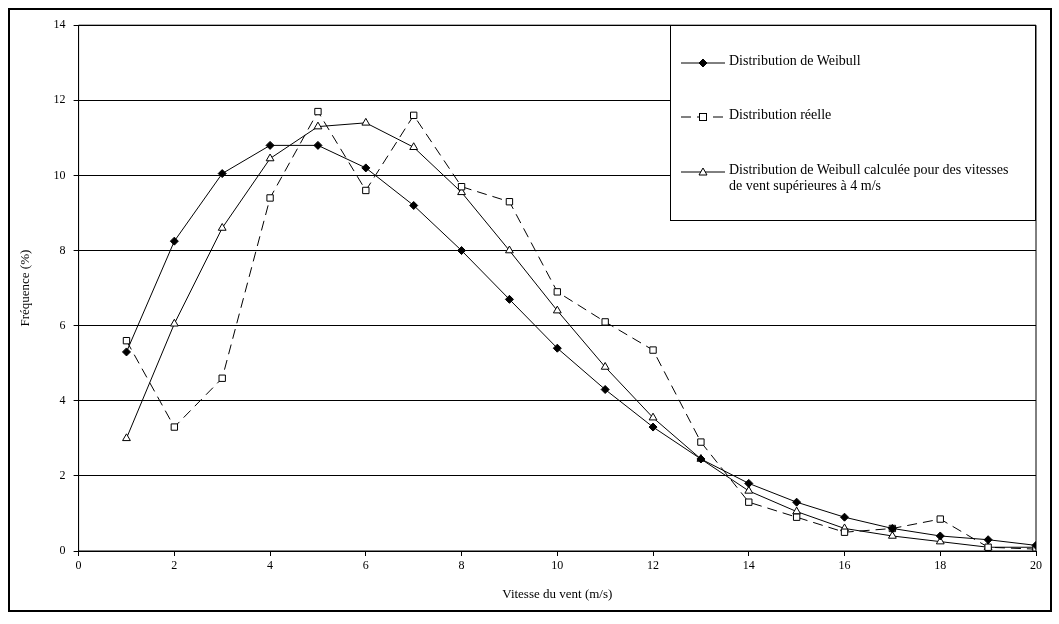 The image size is (1059, 624). I want to click on y-tick-label: 14, so click(59, 24).